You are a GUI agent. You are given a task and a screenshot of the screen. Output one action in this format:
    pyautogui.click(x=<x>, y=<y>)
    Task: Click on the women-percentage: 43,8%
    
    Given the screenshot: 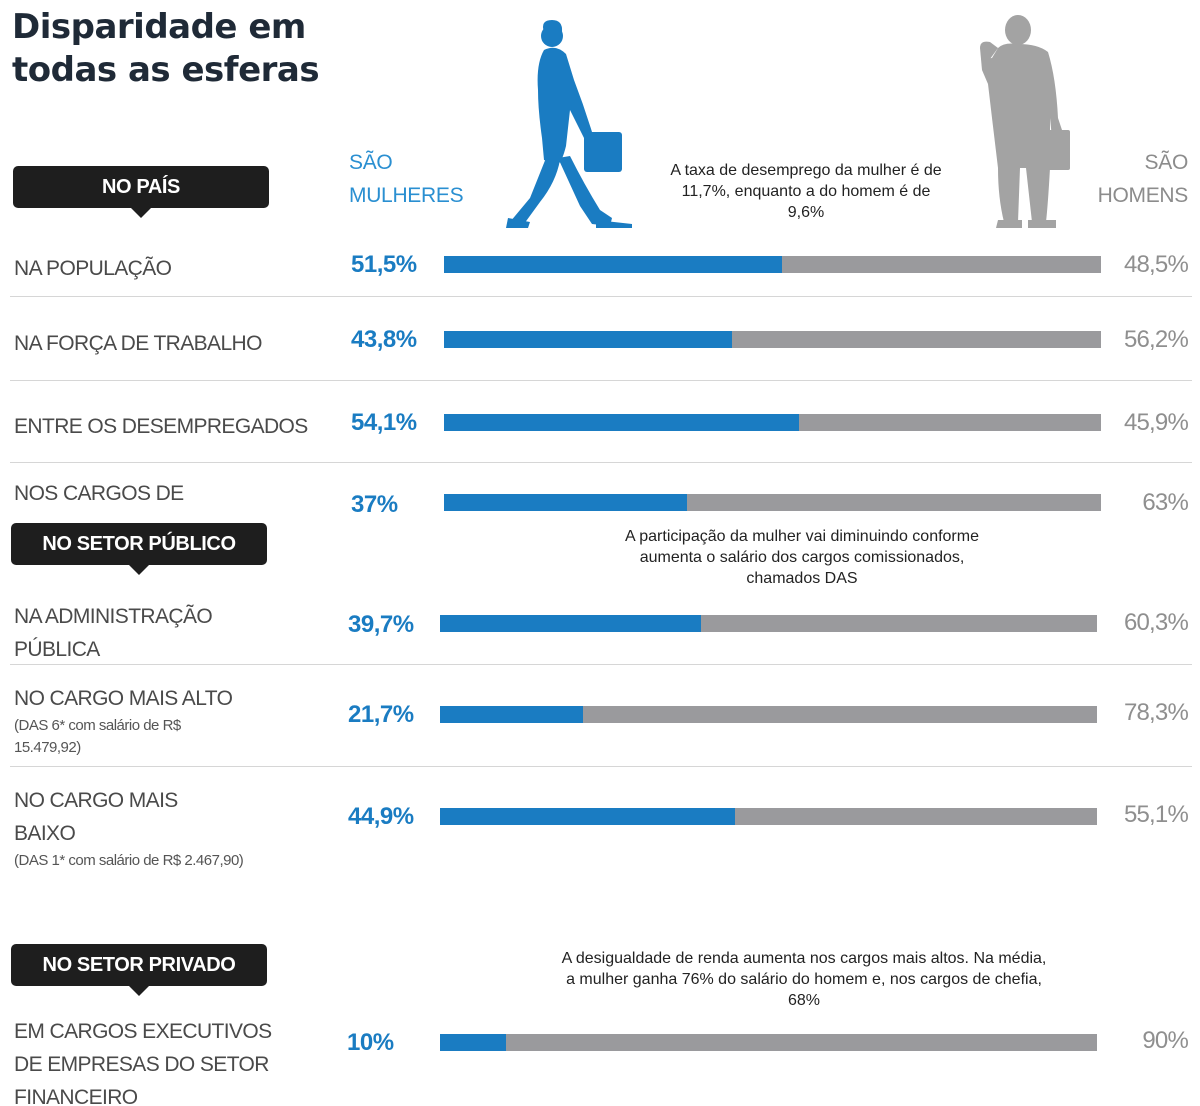 What is the action you would take?
    pyautogui.click(x=384, y=339)
    